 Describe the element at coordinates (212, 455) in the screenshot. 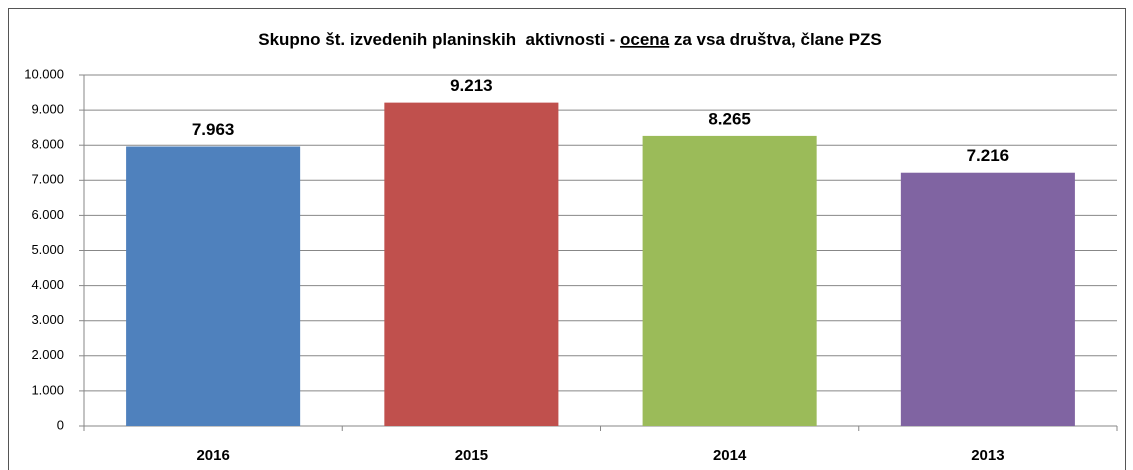

I see `x-tick-label: 2016` at that location.